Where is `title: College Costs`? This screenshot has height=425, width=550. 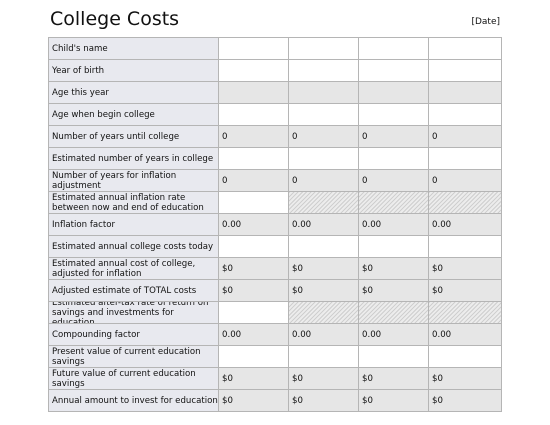 title: College Costs is located at coordinates (115, 19).